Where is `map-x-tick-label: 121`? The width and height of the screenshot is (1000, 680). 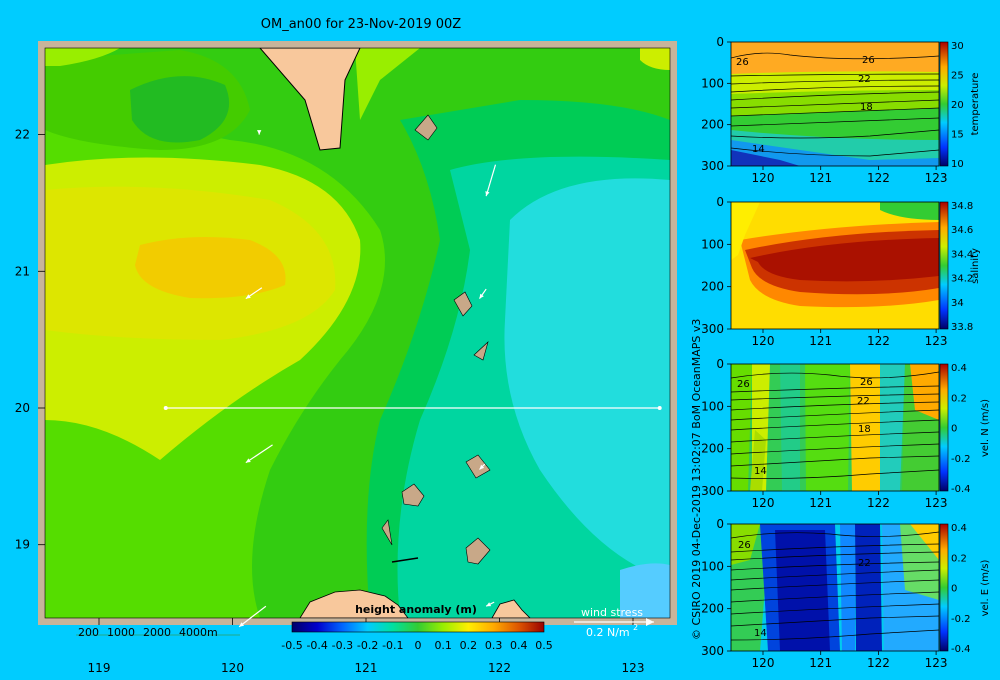 map-x-tick-label: 121 is located at coordinates (366, 668).